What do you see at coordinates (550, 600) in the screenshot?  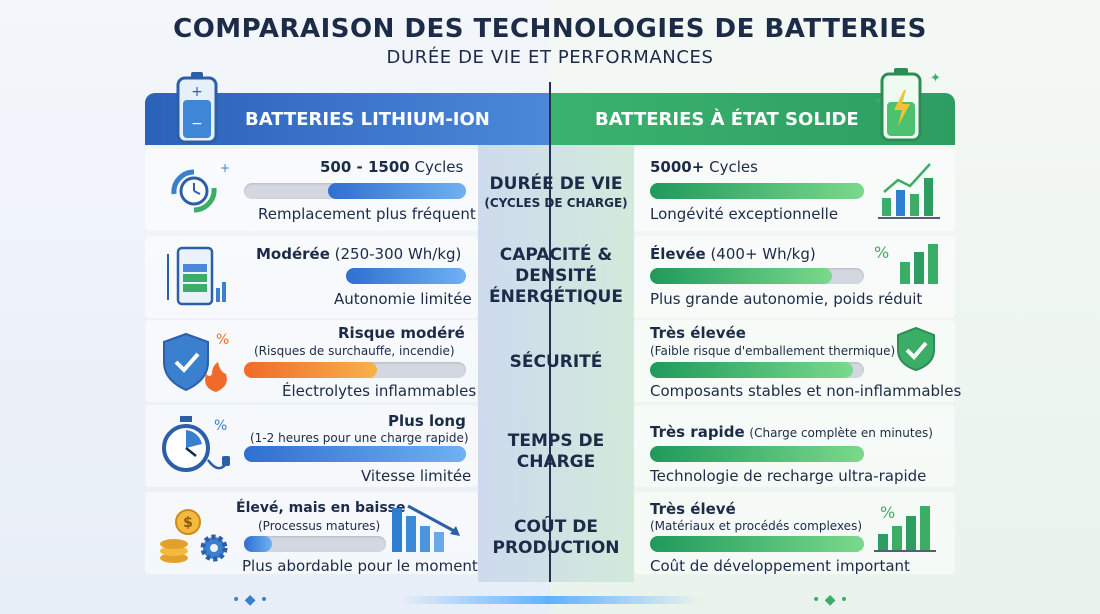 I see `bottom-glow` at bounding box center [550, 600].